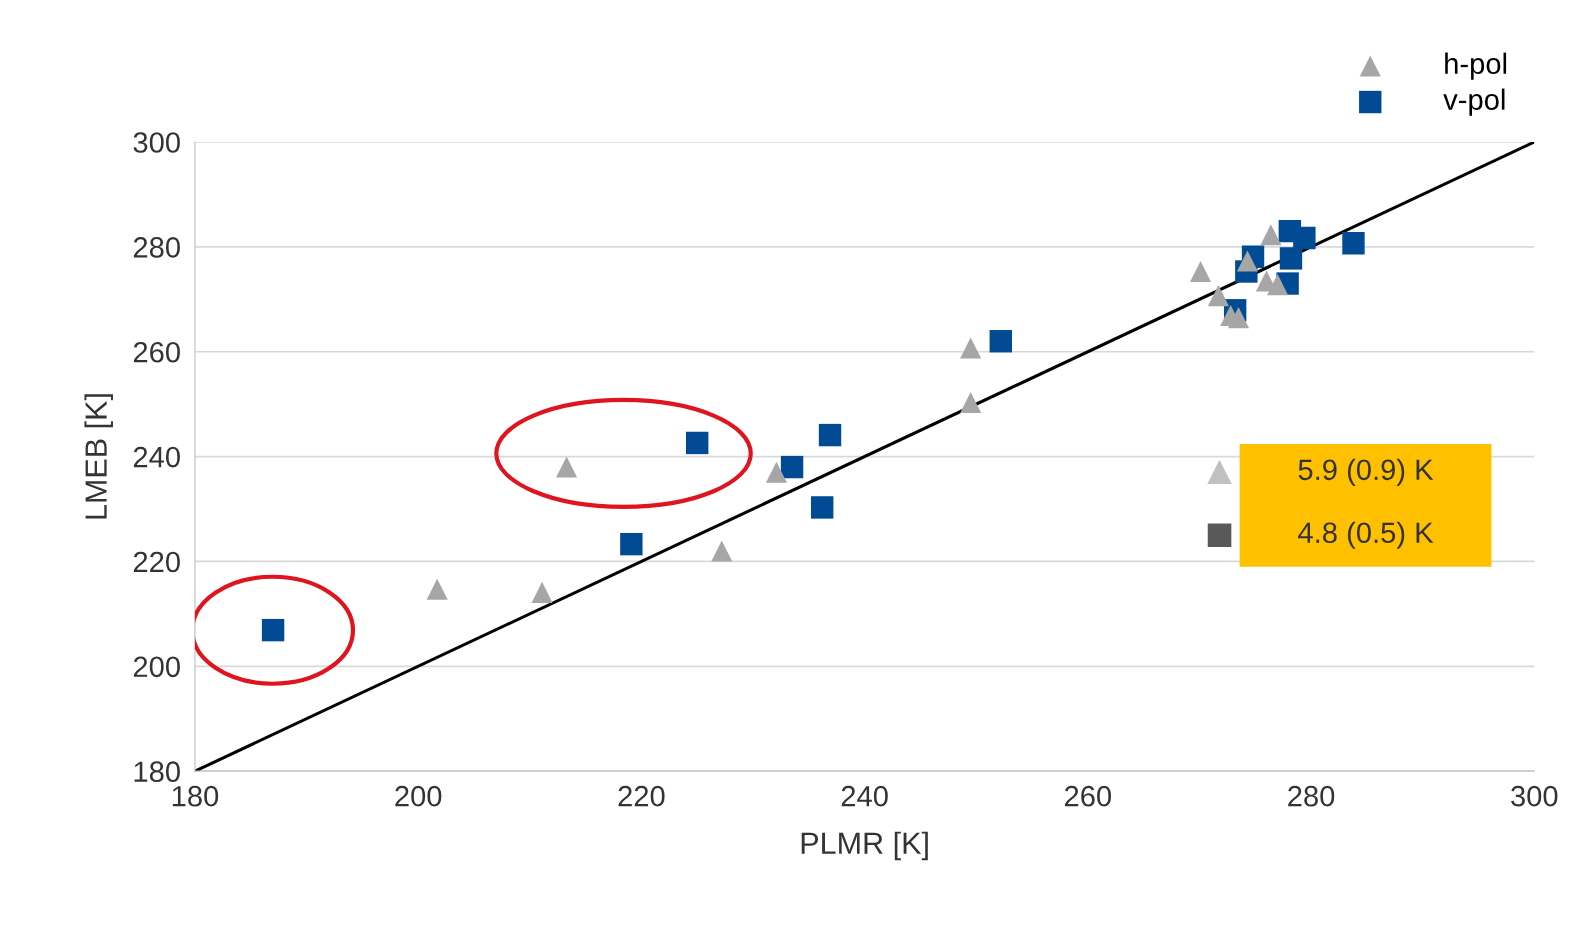  I want to click on annotation: 5.9 (0.9) K, so click(1366, 472).